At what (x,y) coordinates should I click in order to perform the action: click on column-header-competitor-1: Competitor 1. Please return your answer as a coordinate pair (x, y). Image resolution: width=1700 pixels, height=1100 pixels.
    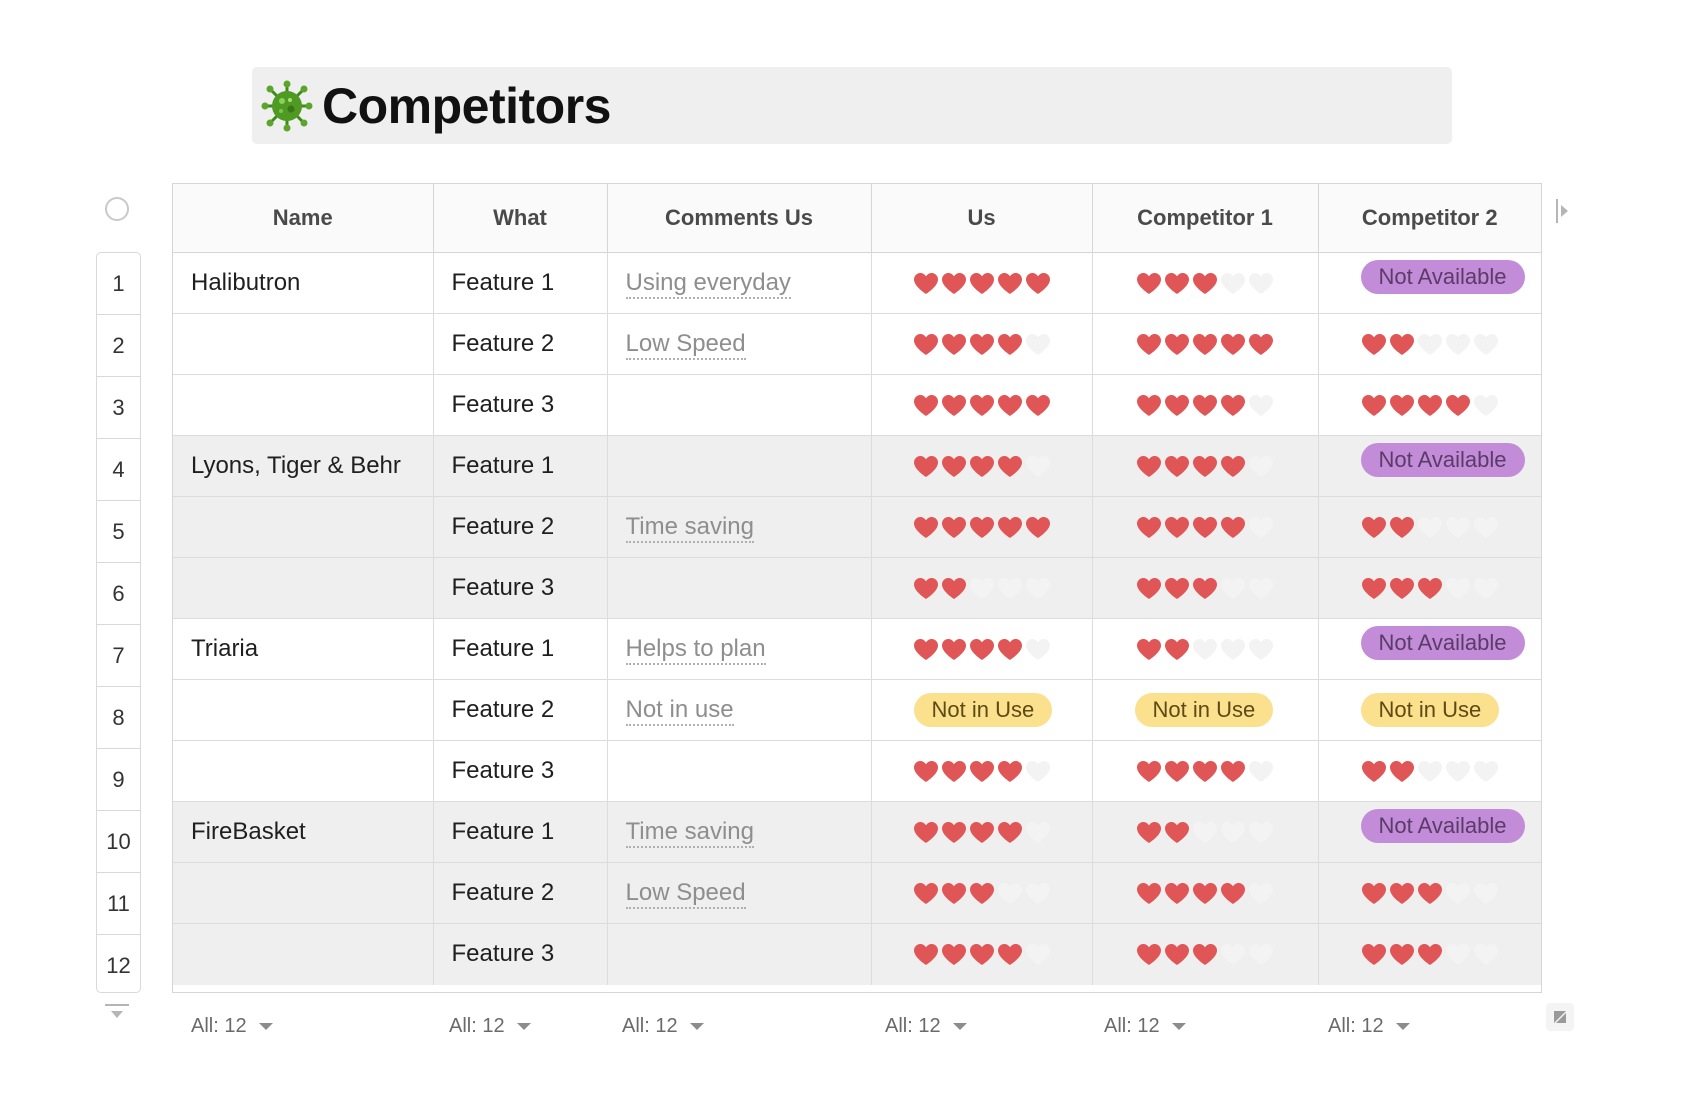
    Looking at the image, I should click on (1205, 218).